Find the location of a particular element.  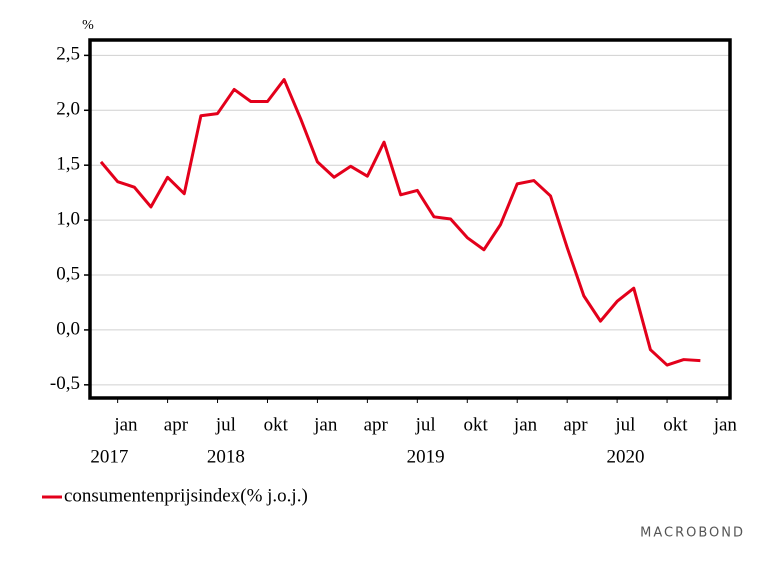

source-brand: MACROBOND is located at coordinates (692, 533).